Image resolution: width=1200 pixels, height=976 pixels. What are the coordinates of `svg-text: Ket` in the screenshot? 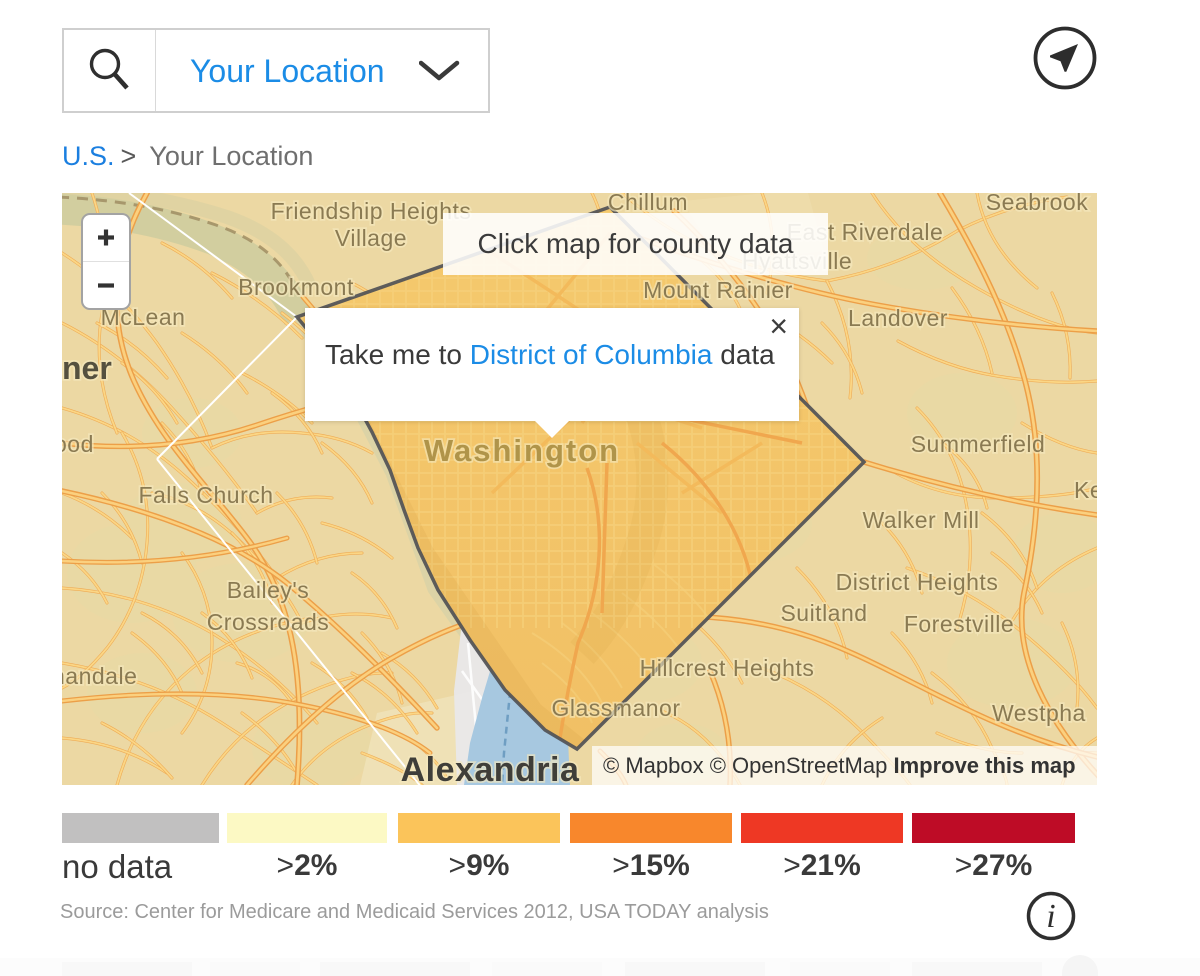 It's located at (1085, 490).